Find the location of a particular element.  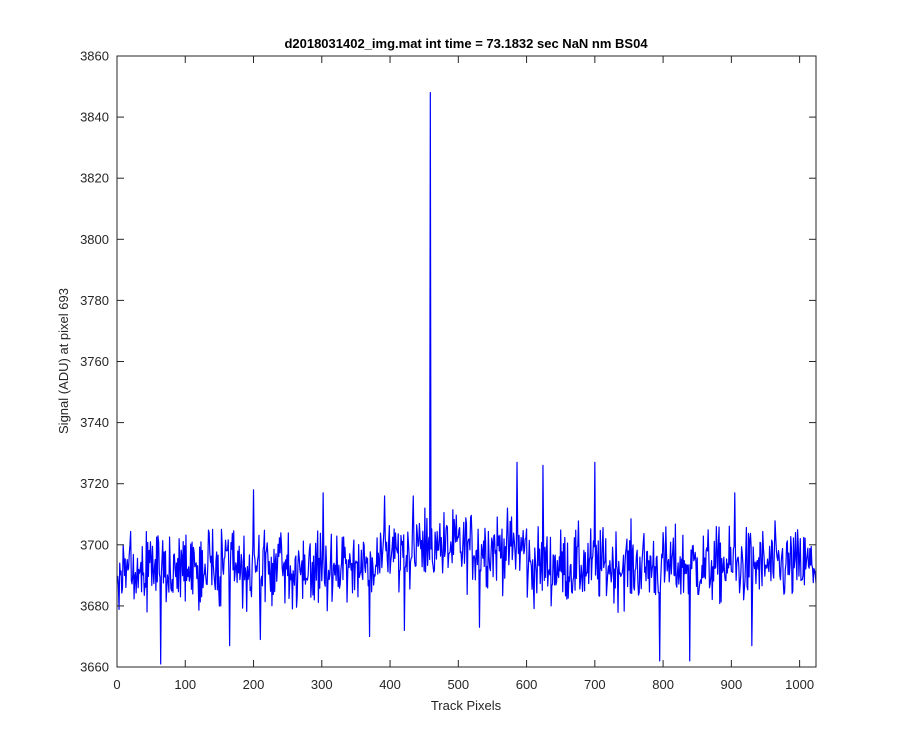

y-tick-label: 3780 is located at coordinates (94, 300).